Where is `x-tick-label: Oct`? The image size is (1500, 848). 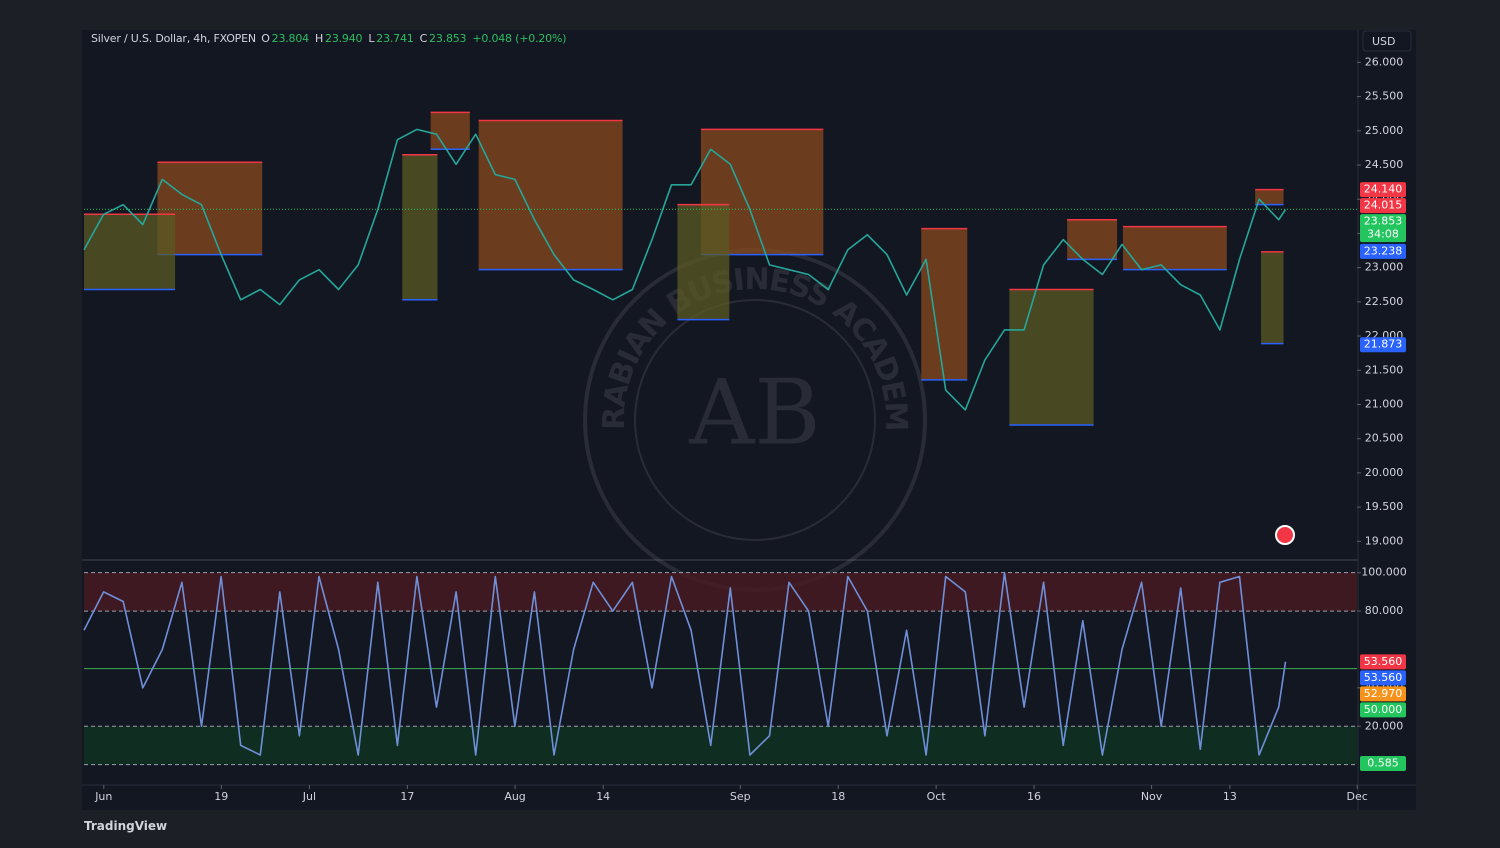
x-tick-label: Oct is located at coordinates (937, 796).